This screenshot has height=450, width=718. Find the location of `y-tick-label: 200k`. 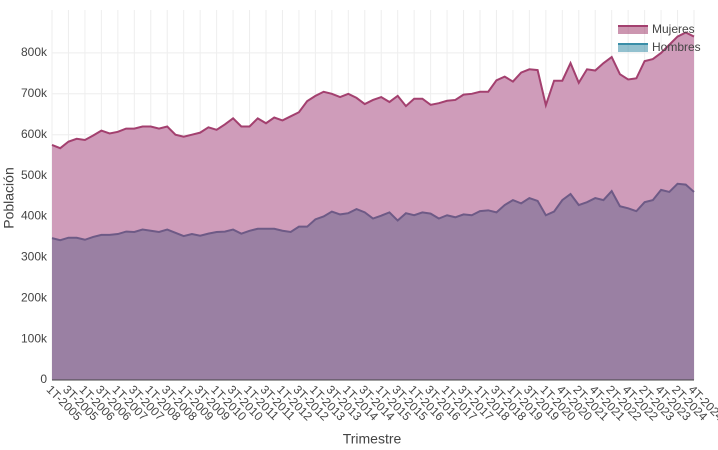

y-tick-label: 200k is located at coordinates (34, 297).